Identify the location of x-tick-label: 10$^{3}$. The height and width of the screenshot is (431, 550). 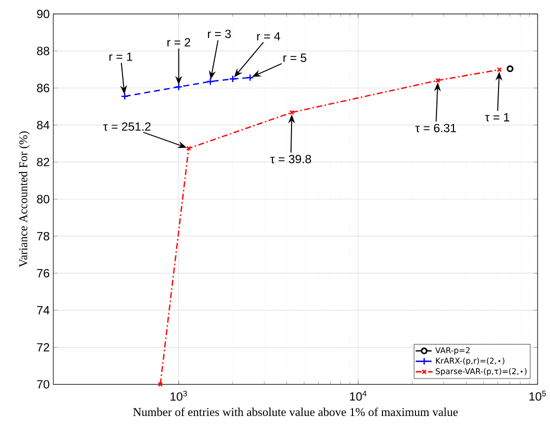
(178, 395).